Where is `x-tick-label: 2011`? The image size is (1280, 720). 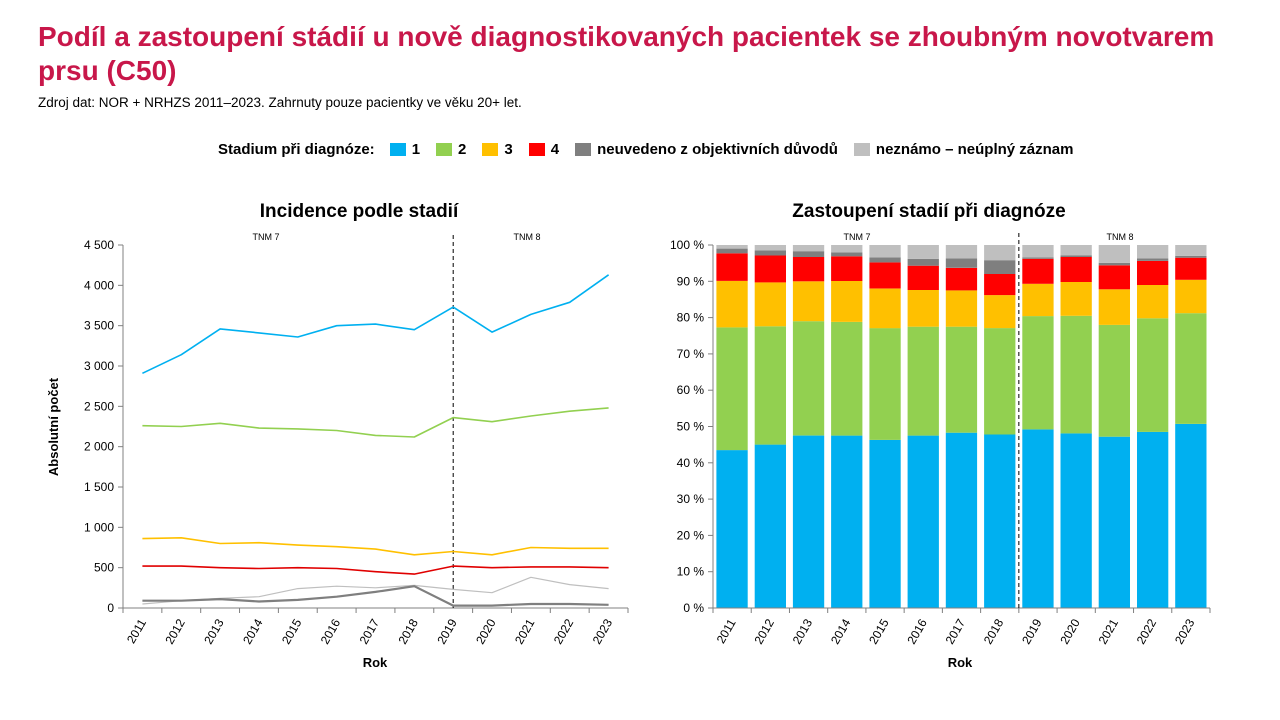
x-tick-label: 2011 is located at coordinates (136, 631).